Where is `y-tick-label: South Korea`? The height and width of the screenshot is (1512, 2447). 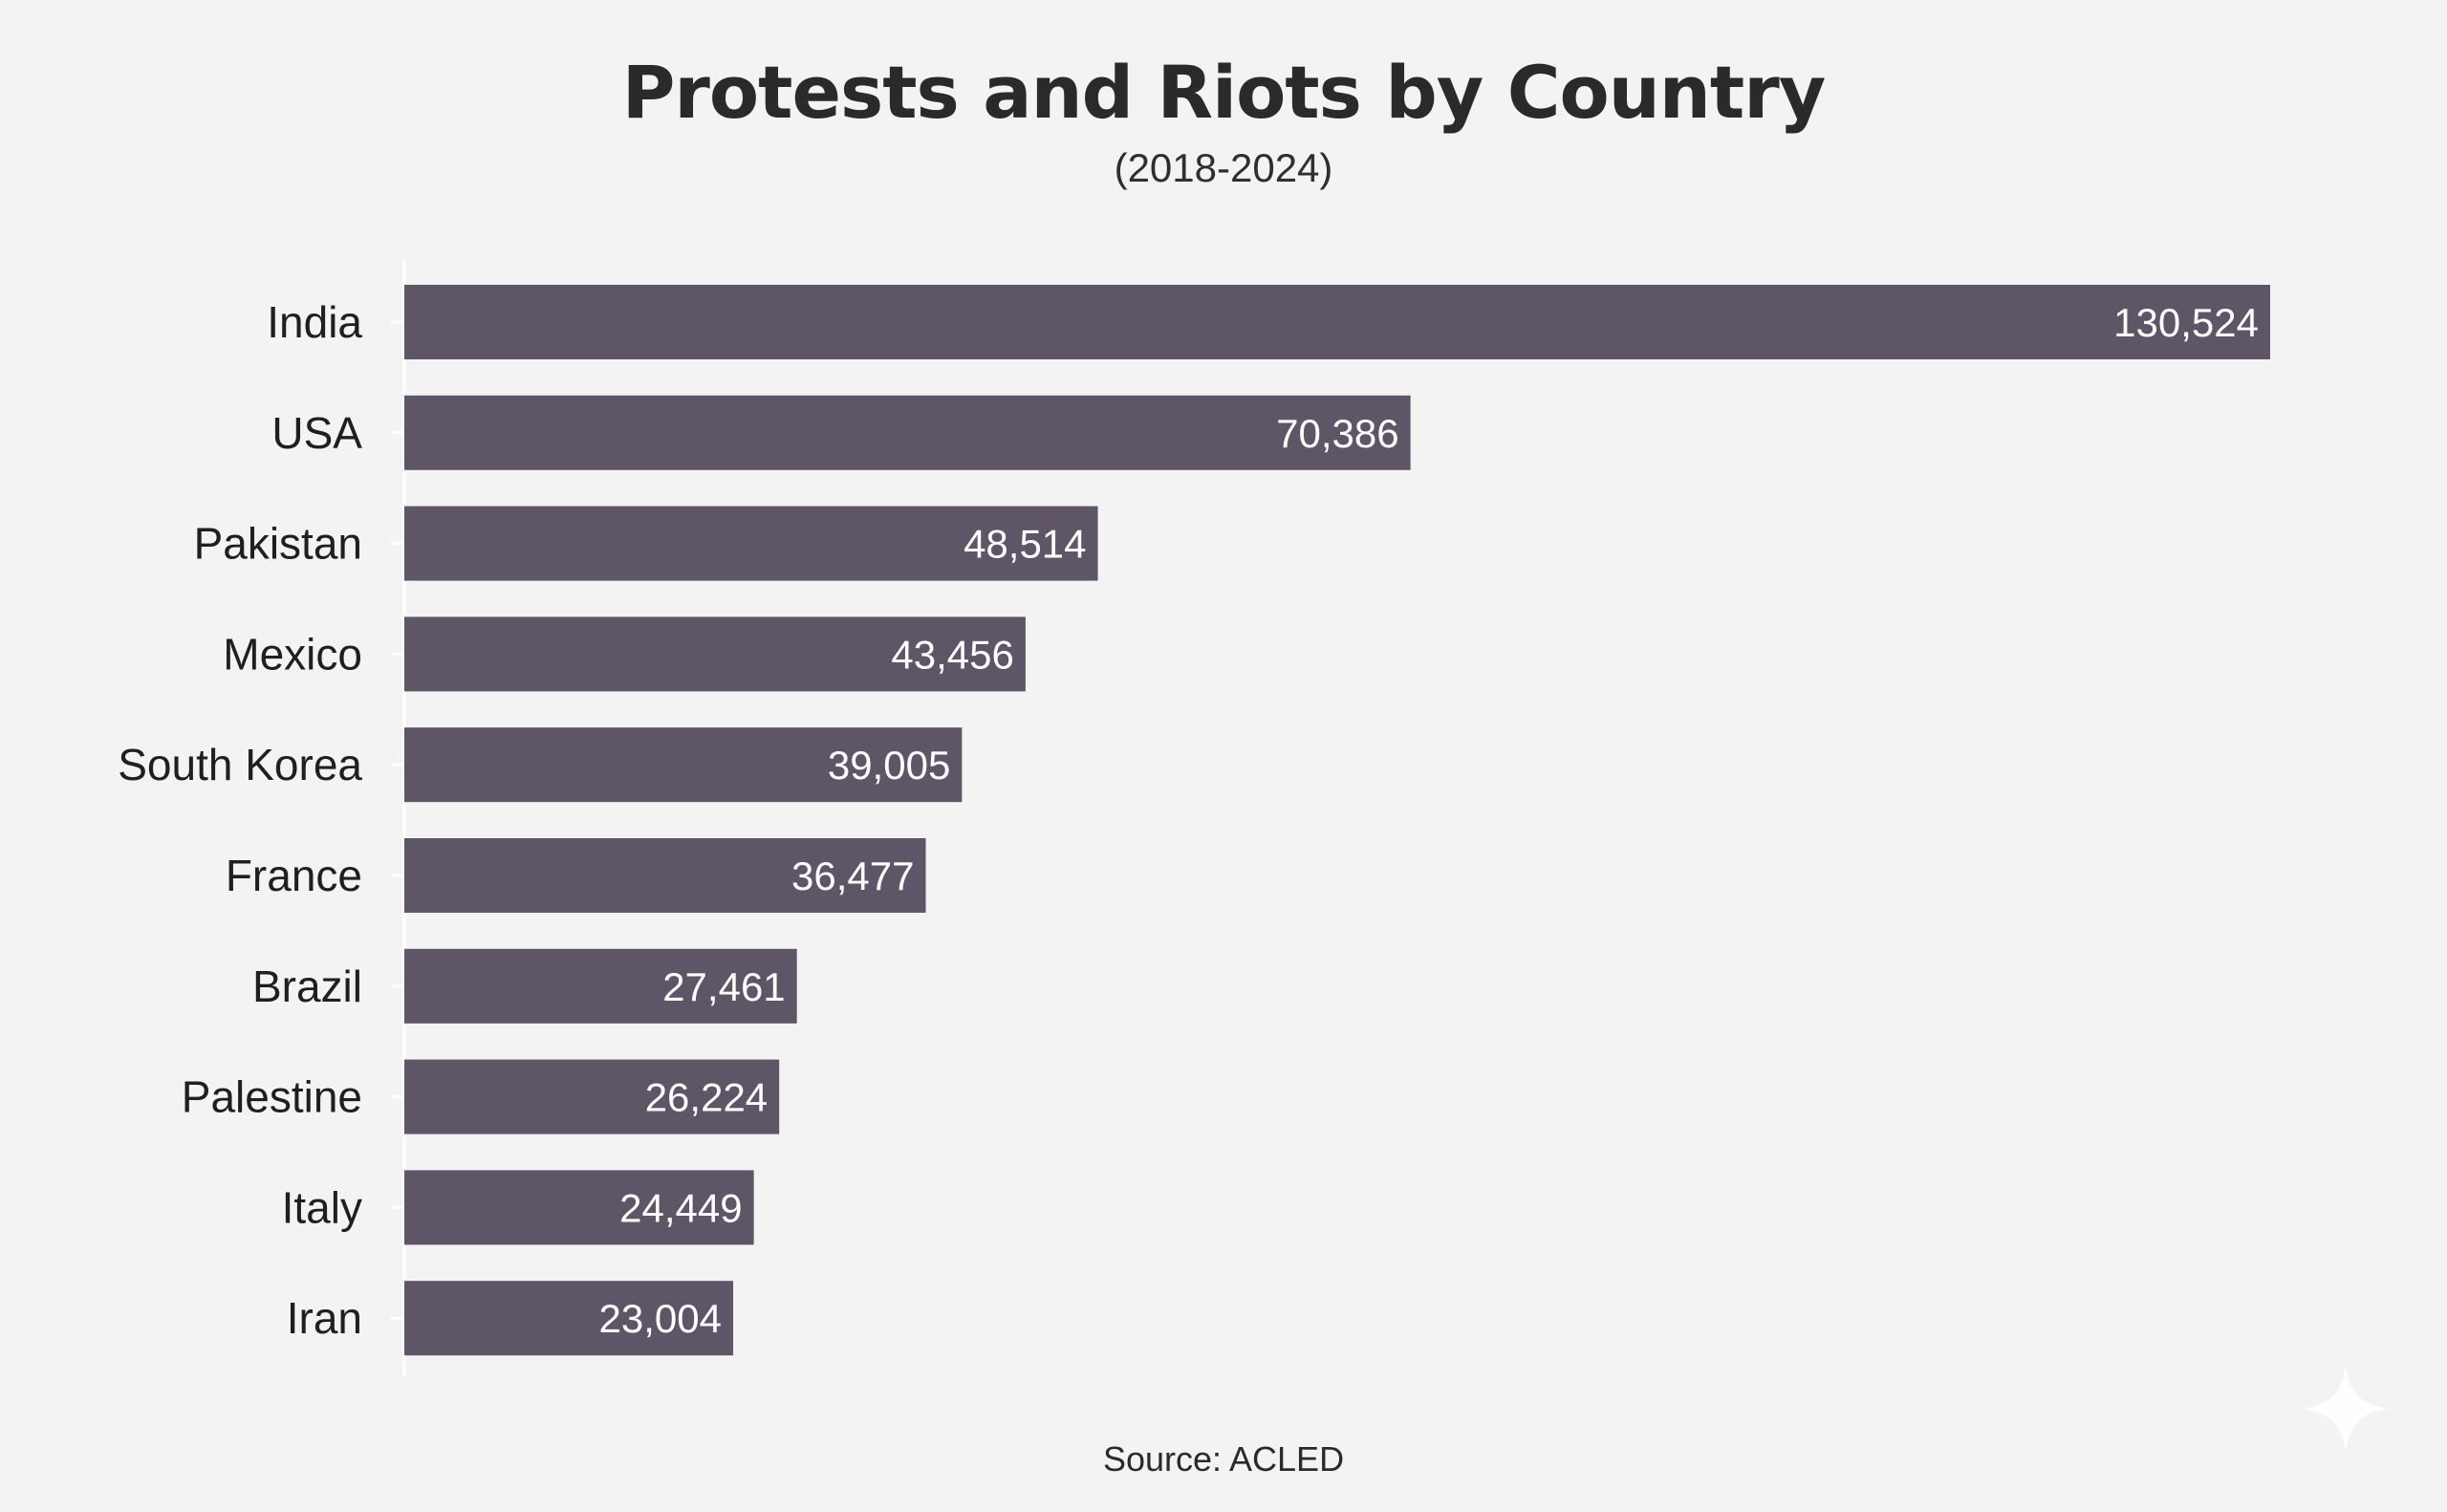 y-tick-label: South Korea is located at coordinates (240, 764).